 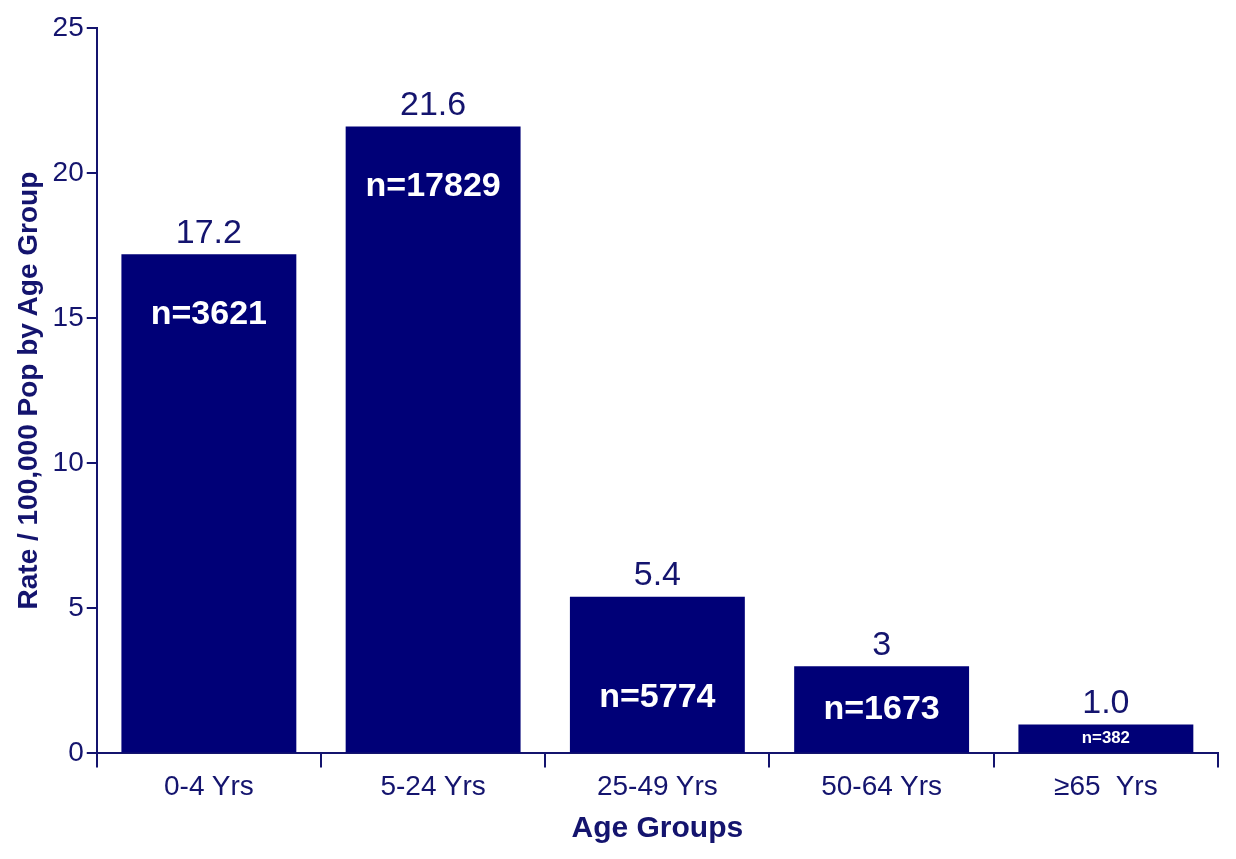 I want to click on y-tick-label: 5, so click(x=76, y=606).